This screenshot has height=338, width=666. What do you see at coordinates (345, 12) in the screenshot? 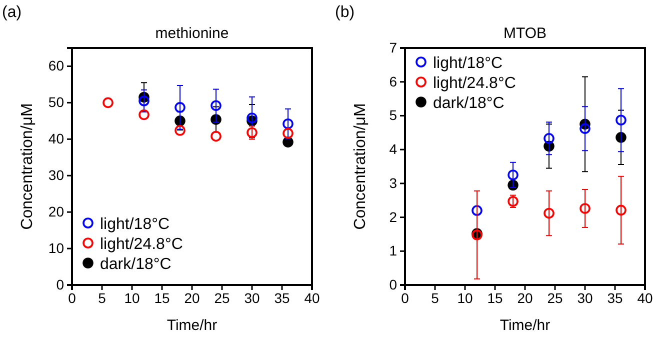
I see `text: (b)` at bounding box center [345, 12].